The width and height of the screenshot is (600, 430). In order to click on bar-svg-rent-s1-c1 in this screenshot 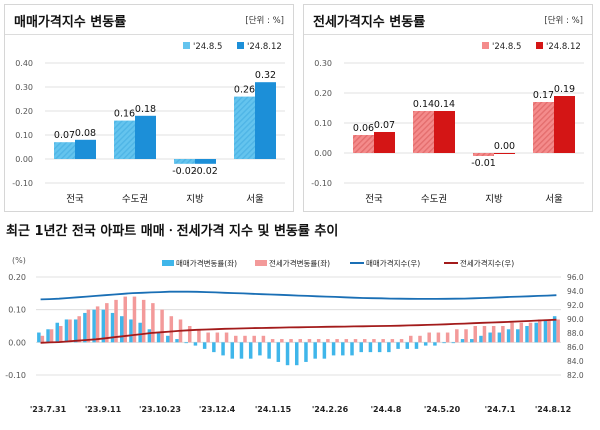, I will do `click(444, 132)`.